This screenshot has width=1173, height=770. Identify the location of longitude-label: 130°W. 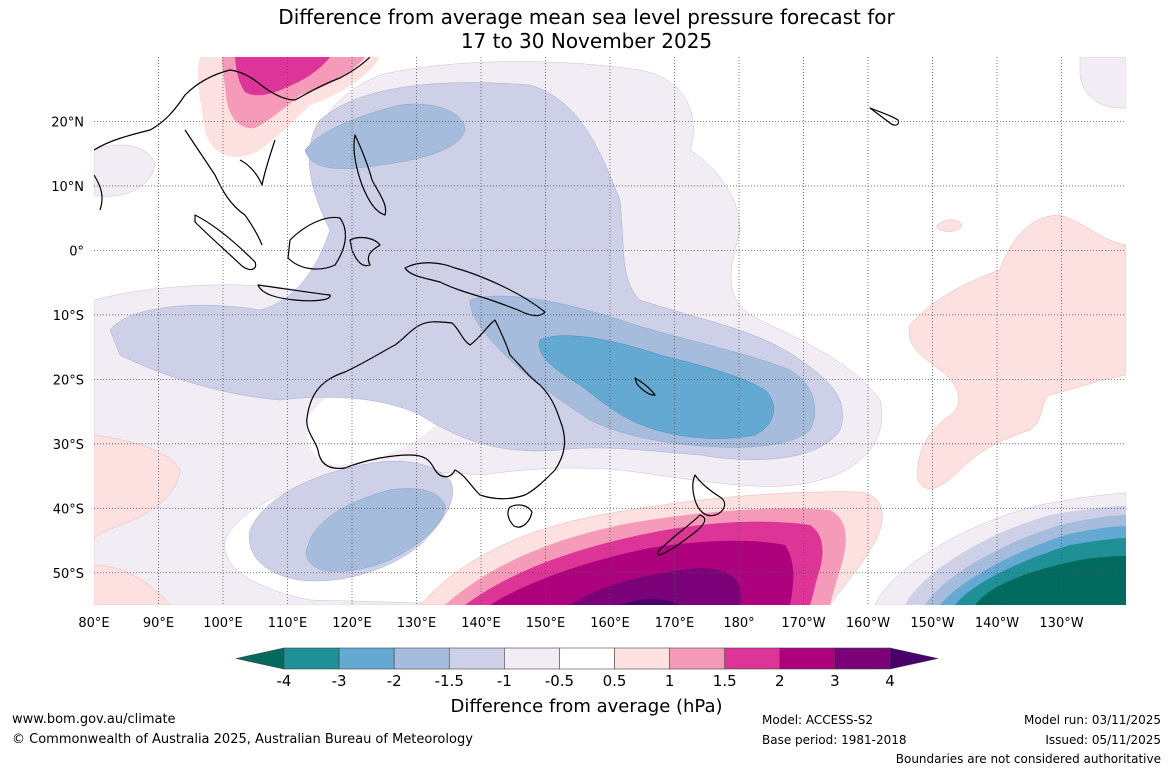
(1061, 623).